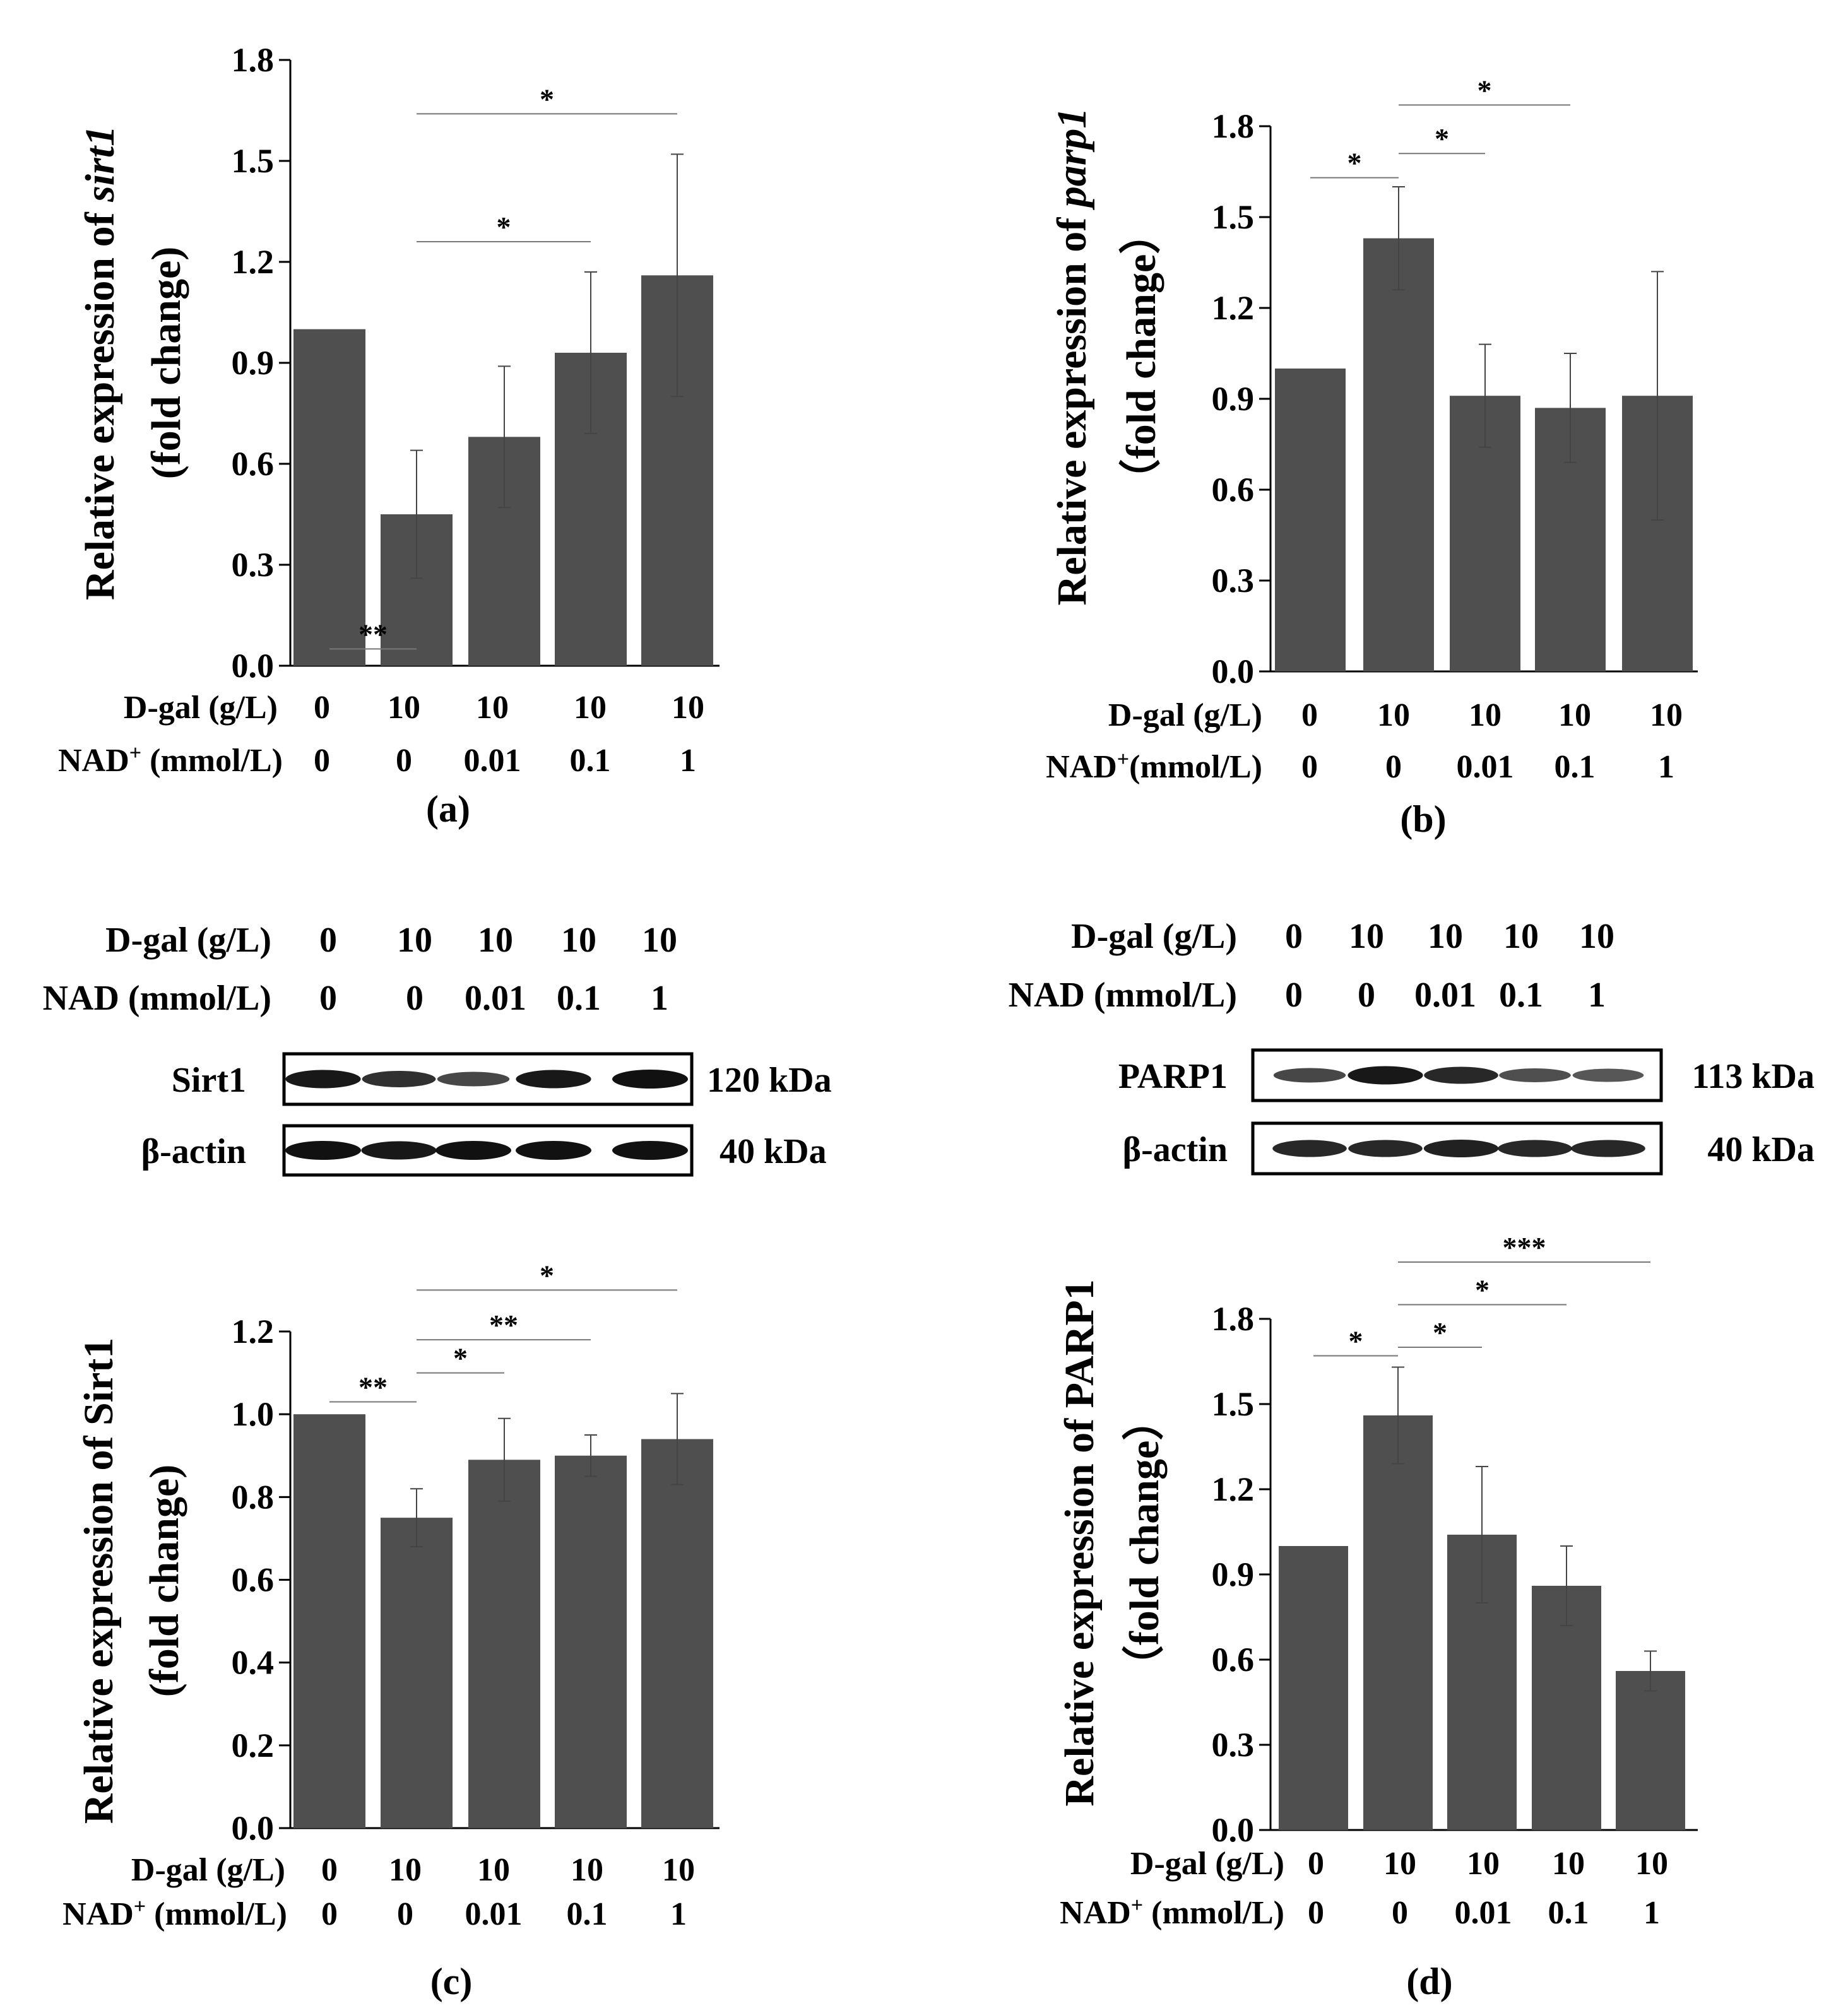  Describe the element at coordinates (1294, 995) in the screenshot. I see `blot-nad-value-0: 0` at that location.